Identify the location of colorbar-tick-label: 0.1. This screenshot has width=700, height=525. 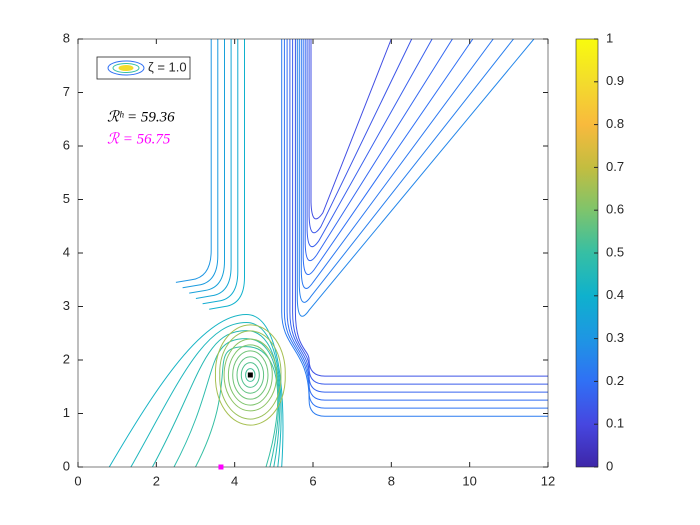
(615, 423).